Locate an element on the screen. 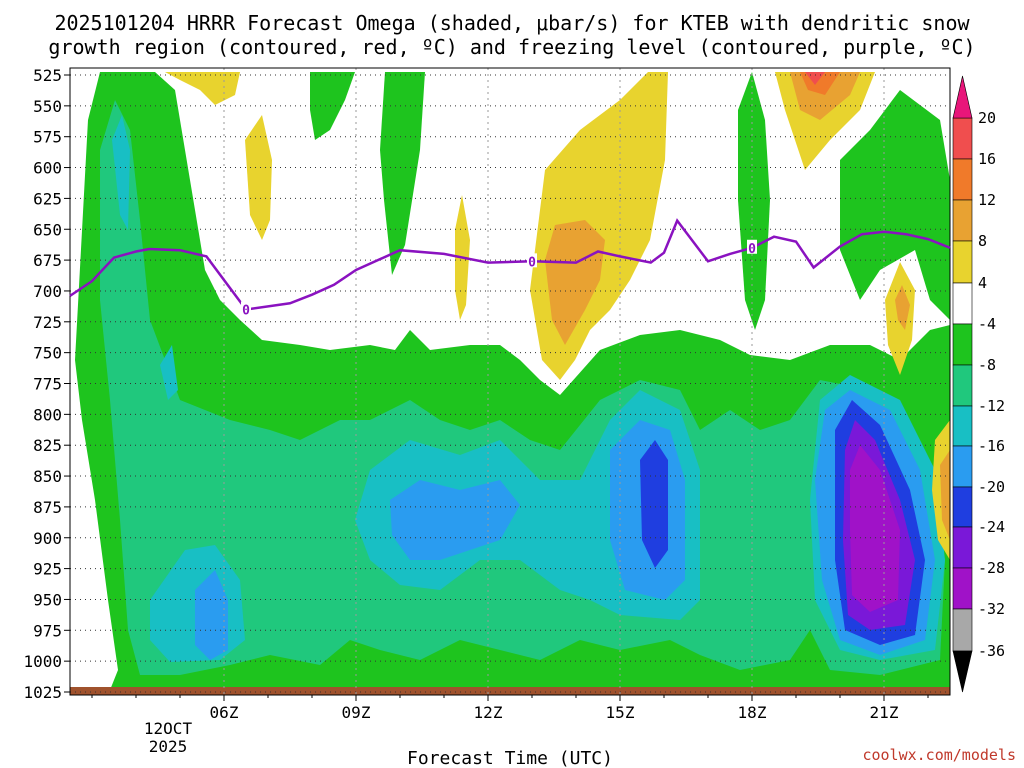  x-axis-label: Forecast Time (UTC) is located at coordinates (510, 758).